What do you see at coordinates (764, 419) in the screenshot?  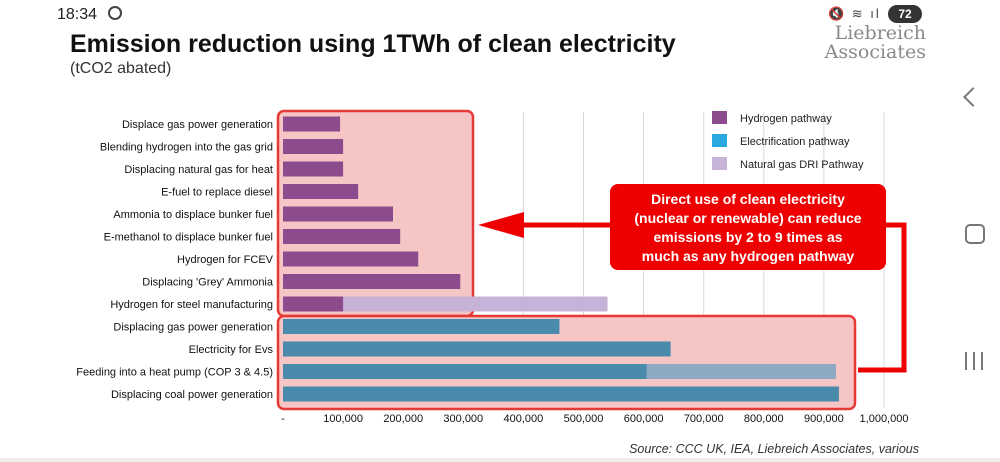 I see `x-tick-label: 800,000` at bounding box center [764, 419].